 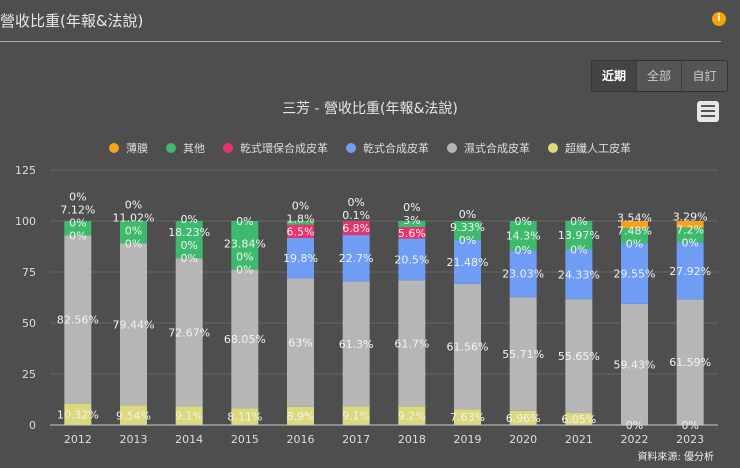 I want to click on y-tick-label: 0, so click(x=32, y=425).